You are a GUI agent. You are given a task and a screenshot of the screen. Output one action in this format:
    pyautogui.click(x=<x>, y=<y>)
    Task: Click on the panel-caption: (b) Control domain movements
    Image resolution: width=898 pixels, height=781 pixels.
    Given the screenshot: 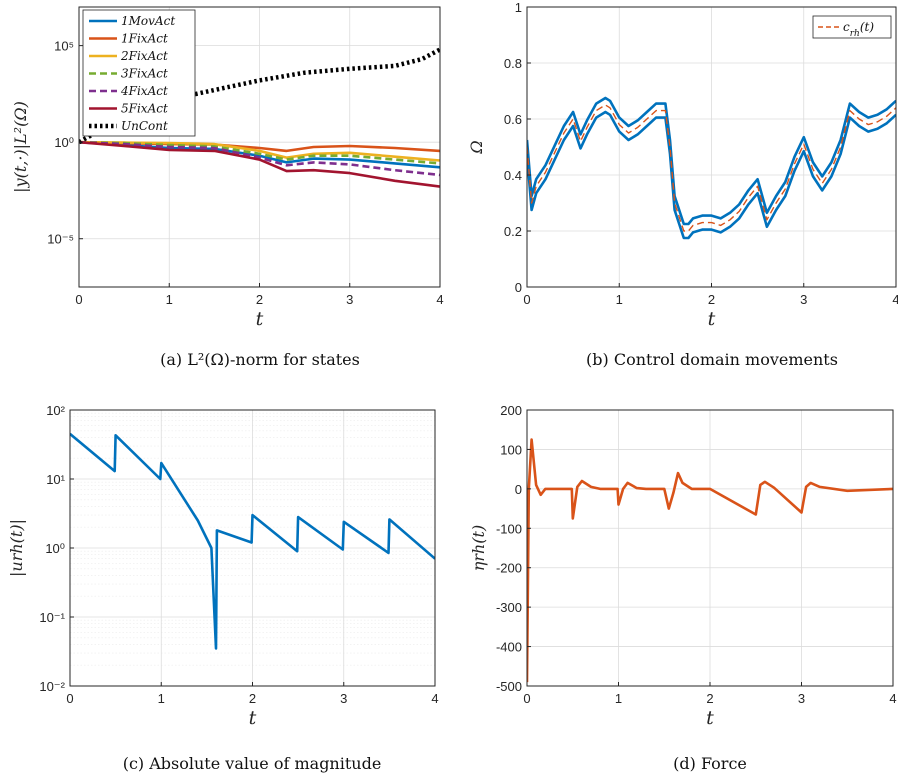 What is the action you would take?
    pyautogui.click(x=712, y=359)
    